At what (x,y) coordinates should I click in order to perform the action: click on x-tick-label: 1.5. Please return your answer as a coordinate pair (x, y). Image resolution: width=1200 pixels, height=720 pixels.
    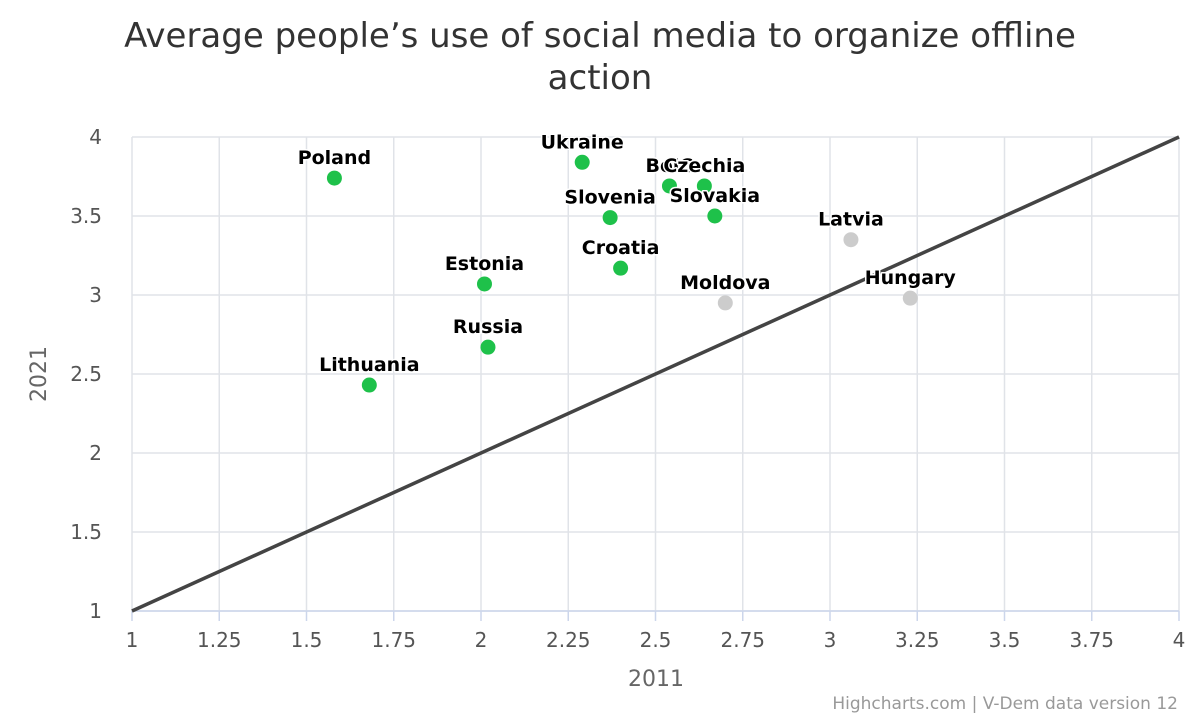
    Looking at the image, I should click on (307, 640).